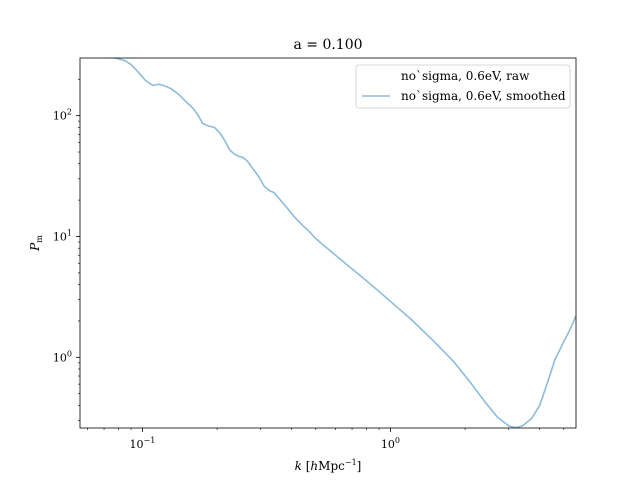 Image resolution: width=640 pixels, height=480 pixels. Describe the element at coordinates (143, 443) in the screenshot. I see `x-tick-label: 10⁻¹` at that location.